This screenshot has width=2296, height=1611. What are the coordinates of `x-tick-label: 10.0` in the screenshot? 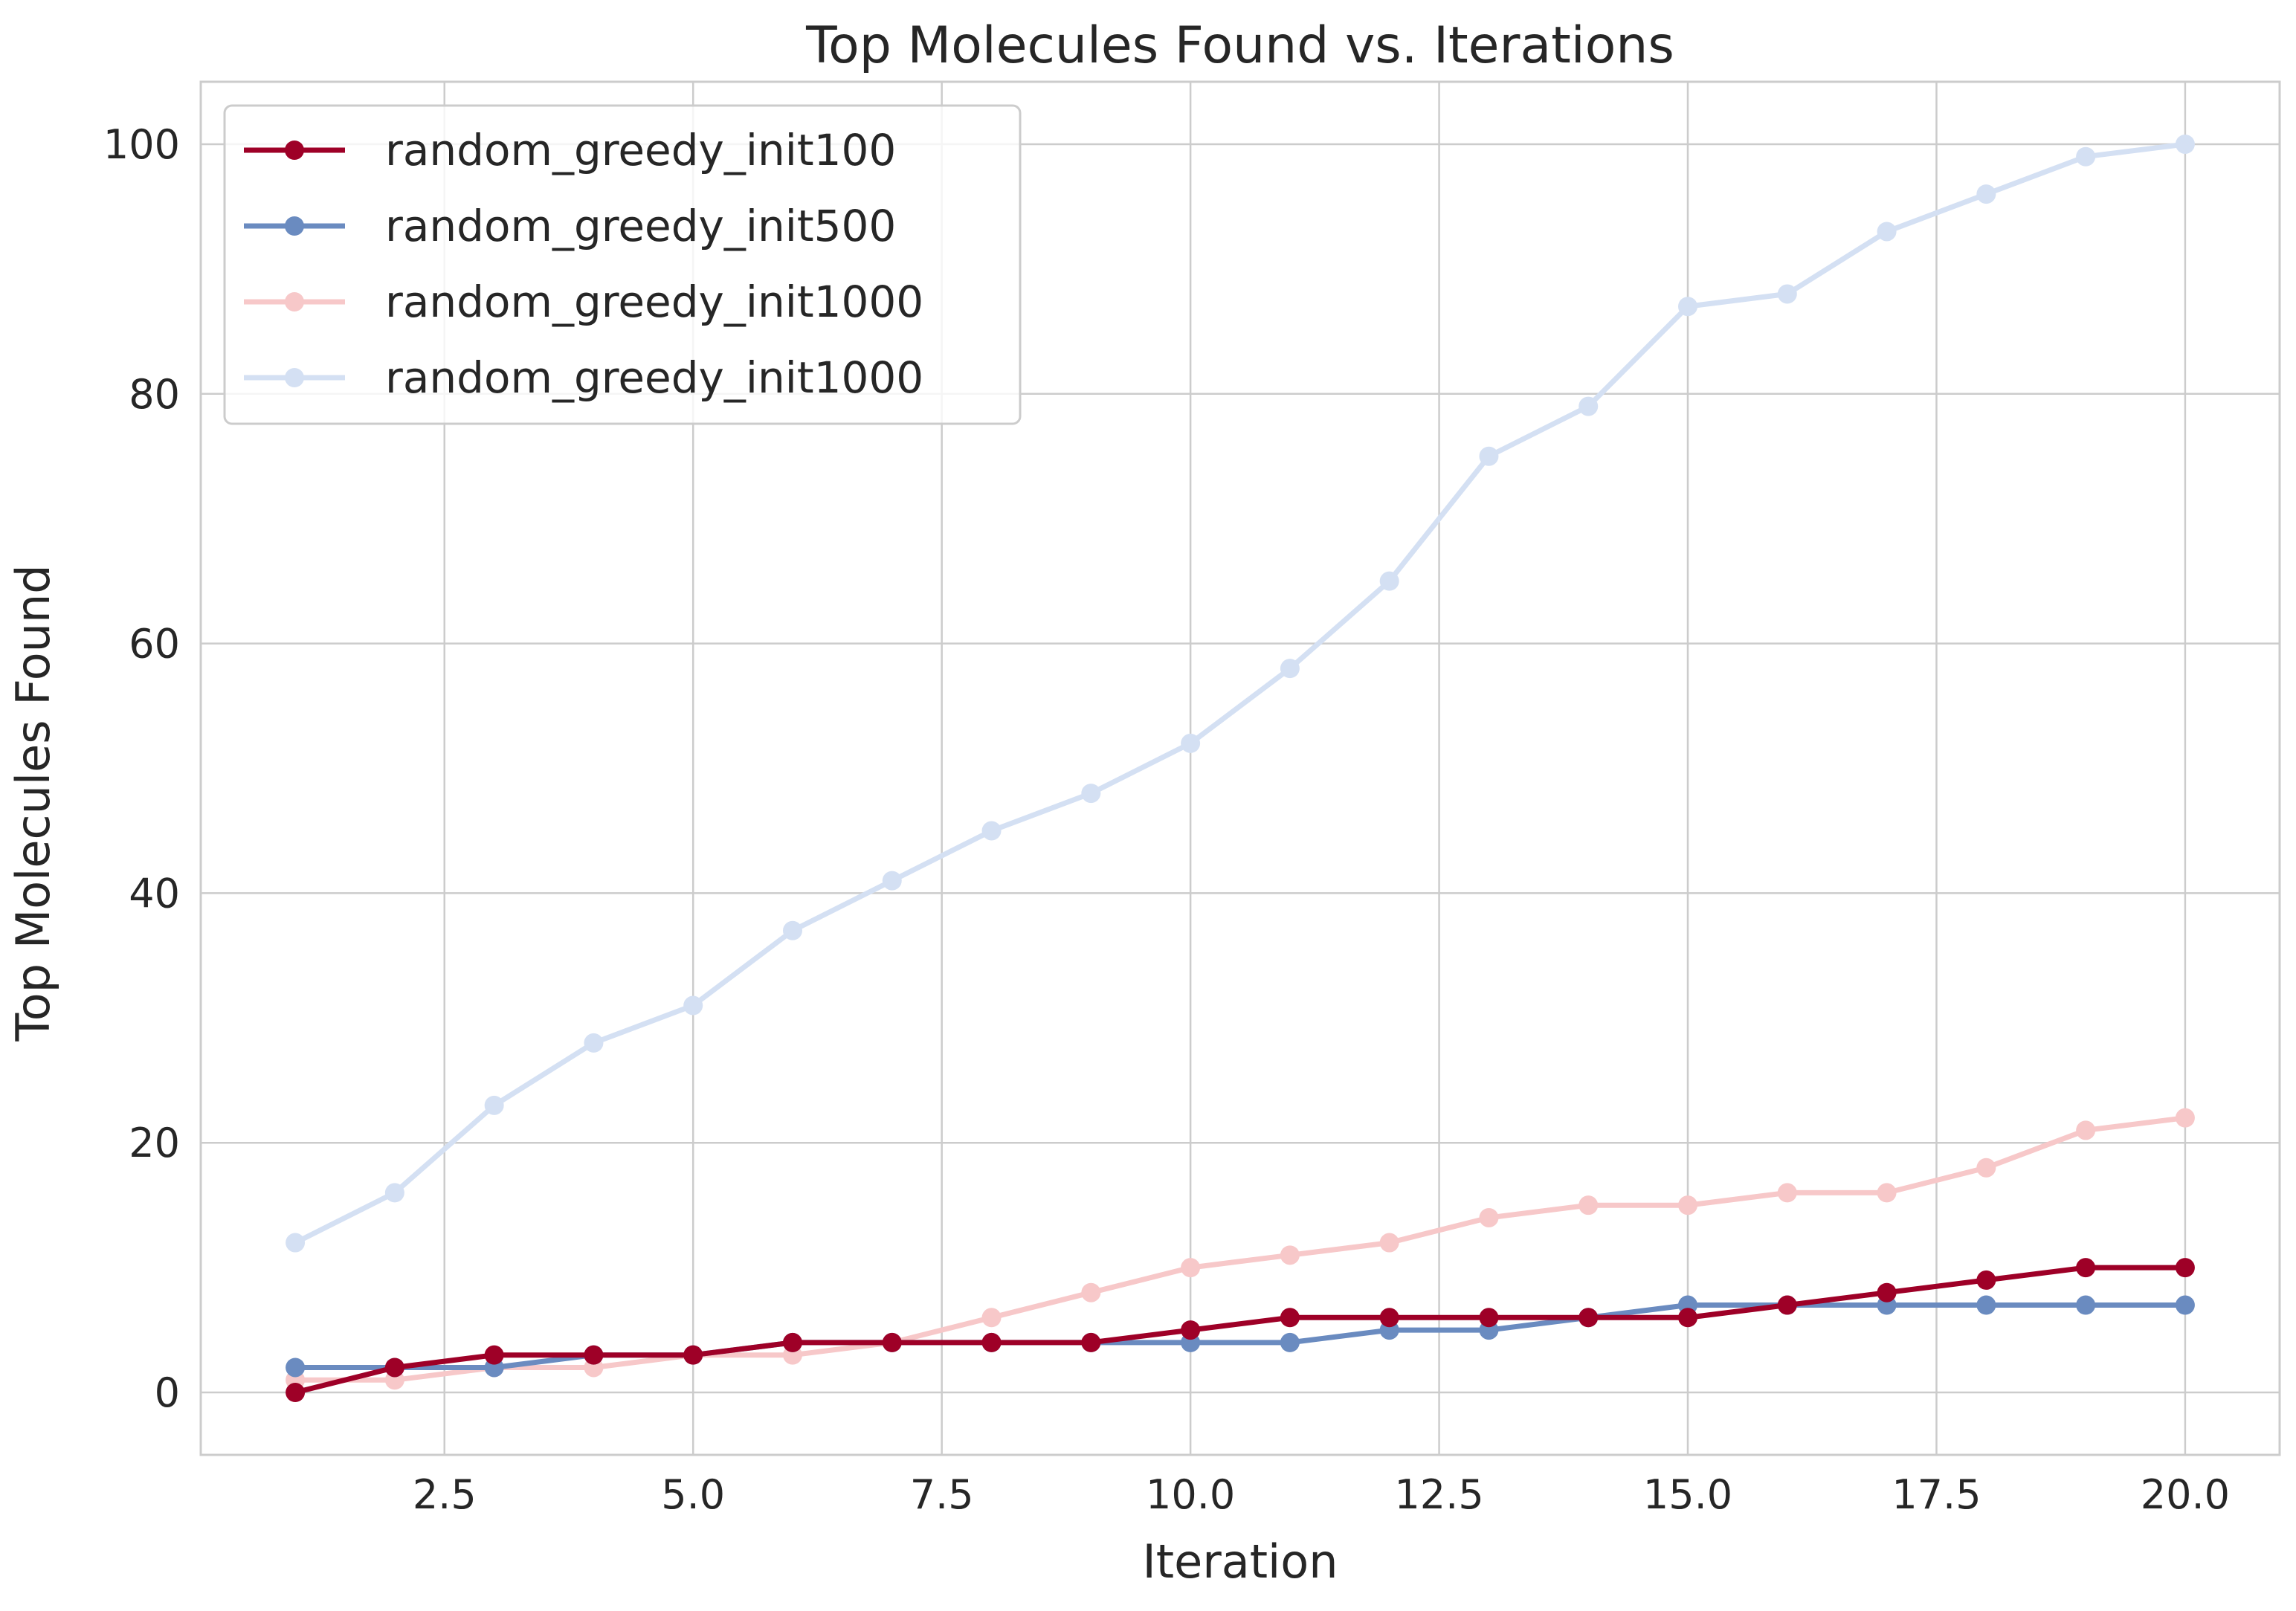 It's located at (1190, 1495).